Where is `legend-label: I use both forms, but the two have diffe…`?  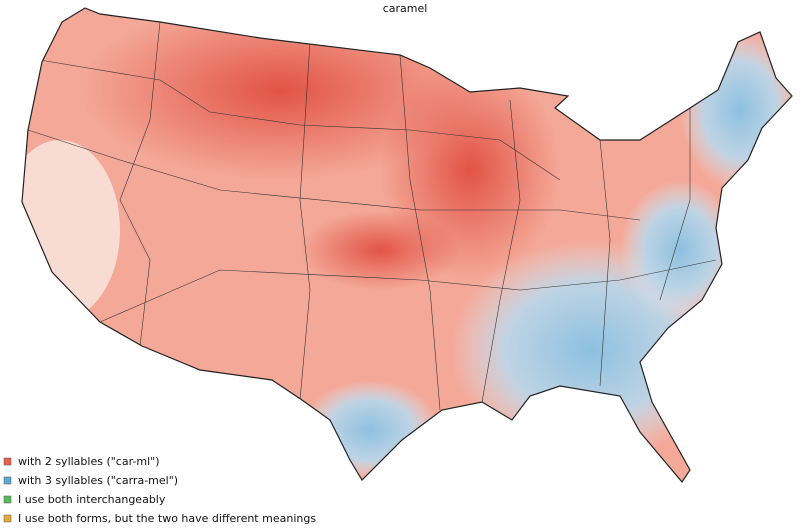
legend-label: I use both forms, but the two have diffe… is located at coordinates (167, 518).